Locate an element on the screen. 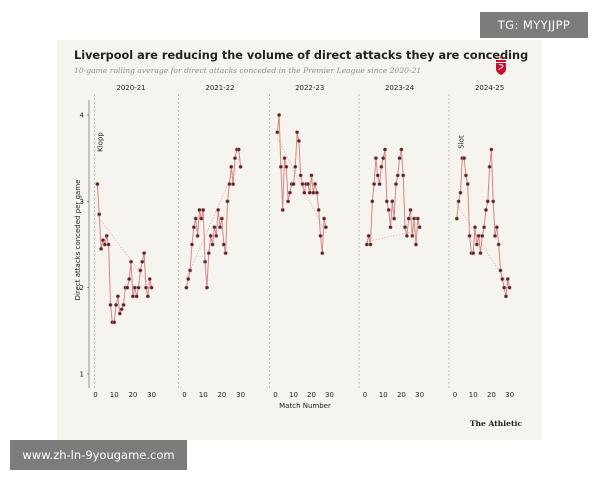 The width and height of the screenshot is (600, 480). series-line is located at coordinates (483, 223).